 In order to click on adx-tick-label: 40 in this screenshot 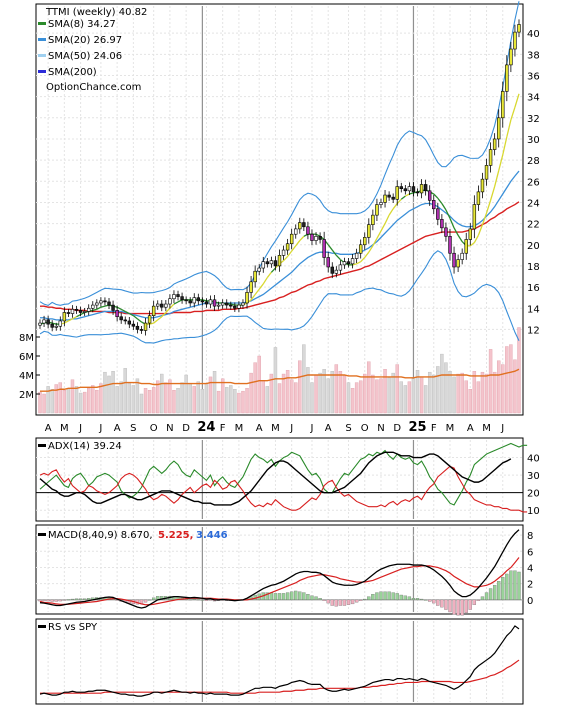, I will do `click(533, 459)`.